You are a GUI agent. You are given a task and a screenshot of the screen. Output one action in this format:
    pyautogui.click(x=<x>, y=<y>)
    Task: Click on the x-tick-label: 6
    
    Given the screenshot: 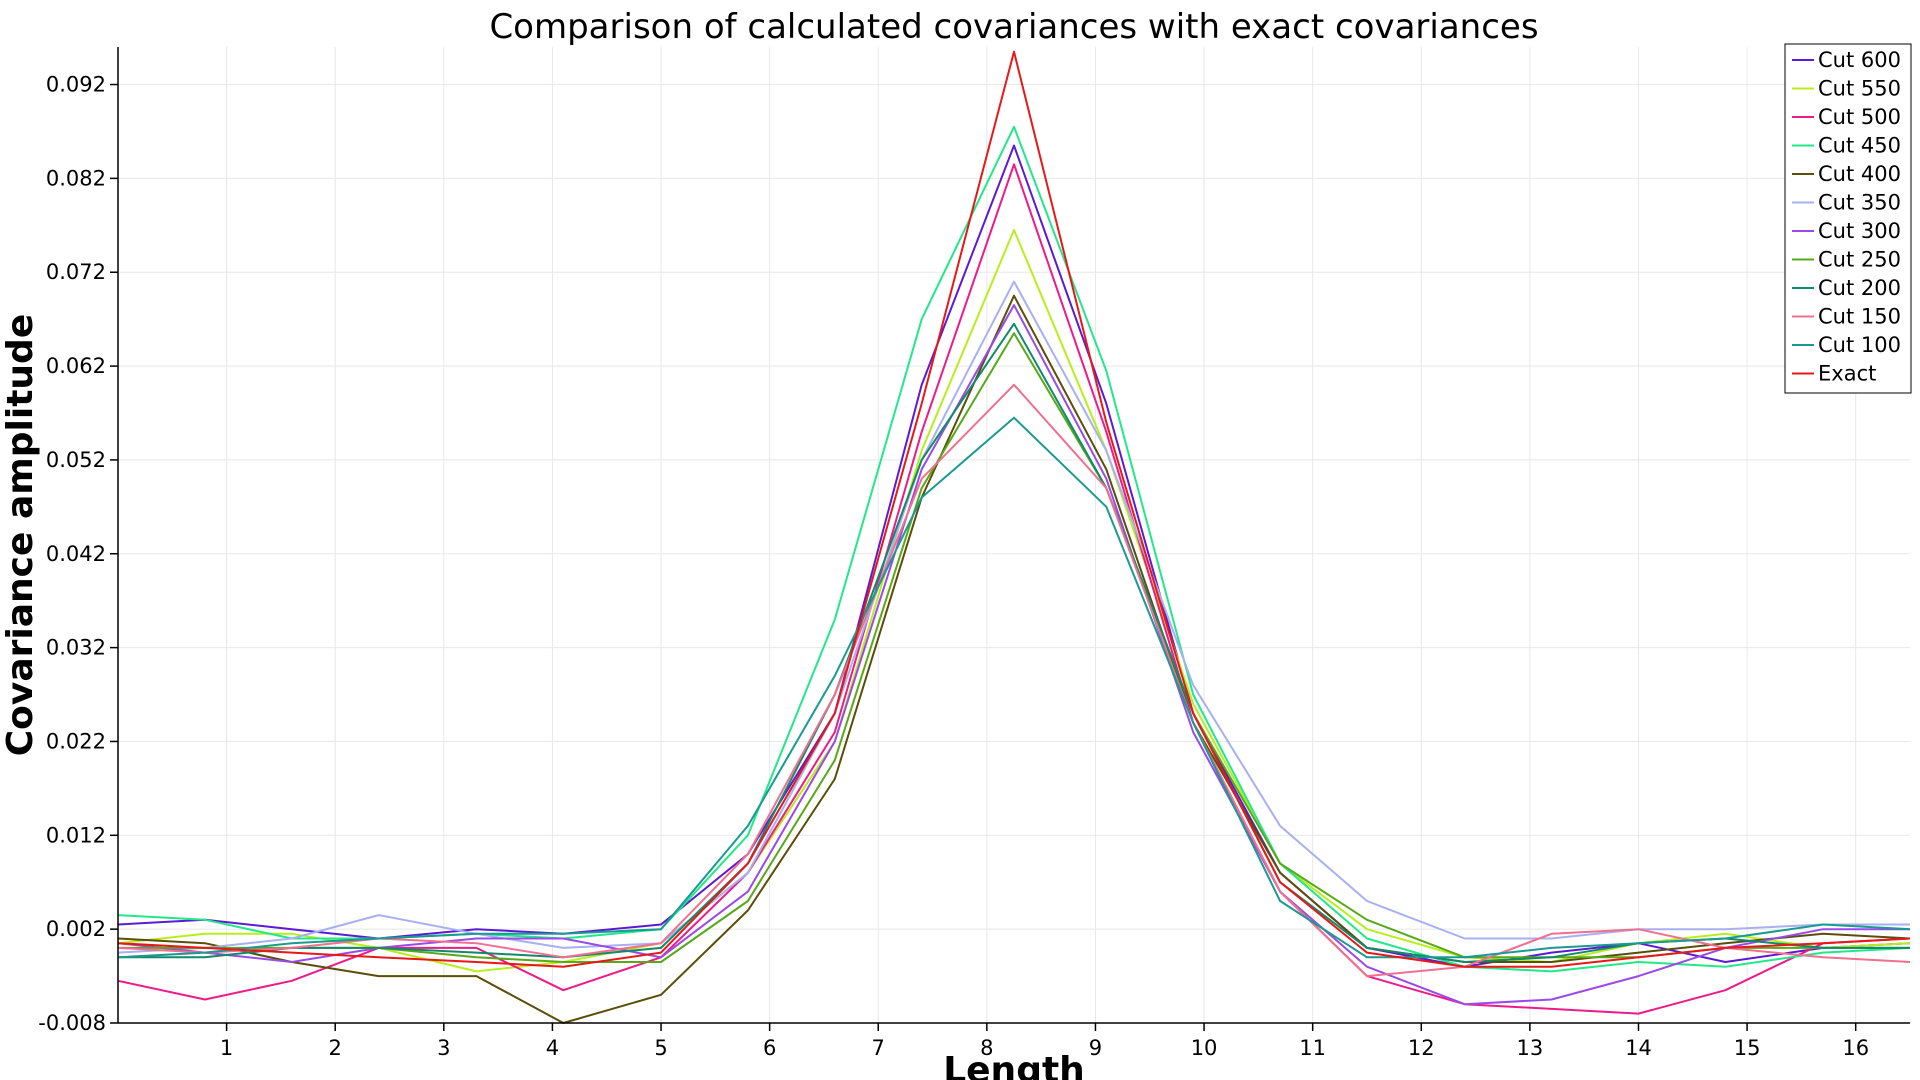 What is the action you would take?
    pyautogui.click(x=769, y=1048)
    